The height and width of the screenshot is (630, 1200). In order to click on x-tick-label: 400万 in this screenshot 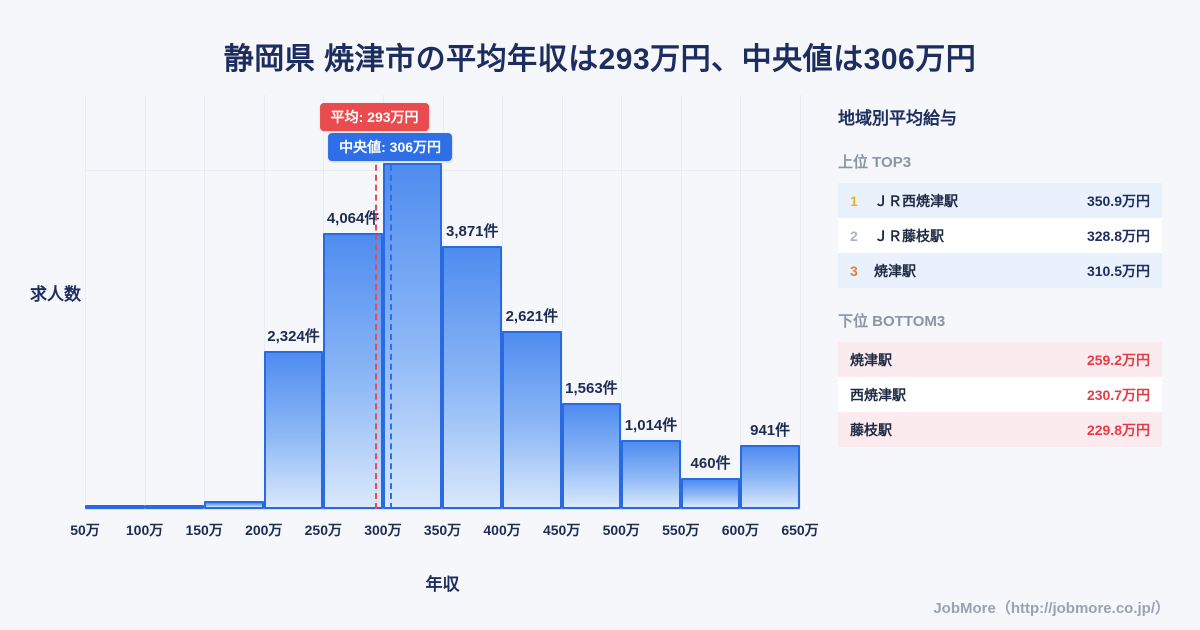, I will do `click(502, 530)`.